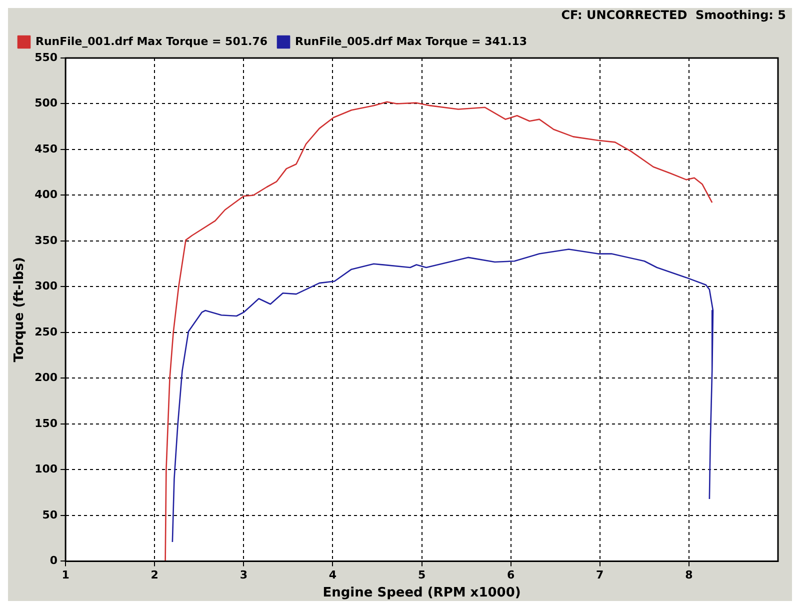  What do you see at coordinates (46, 57) in the screenshot?
I see `y-tick-label: 550` at bounding box center [46, 57].